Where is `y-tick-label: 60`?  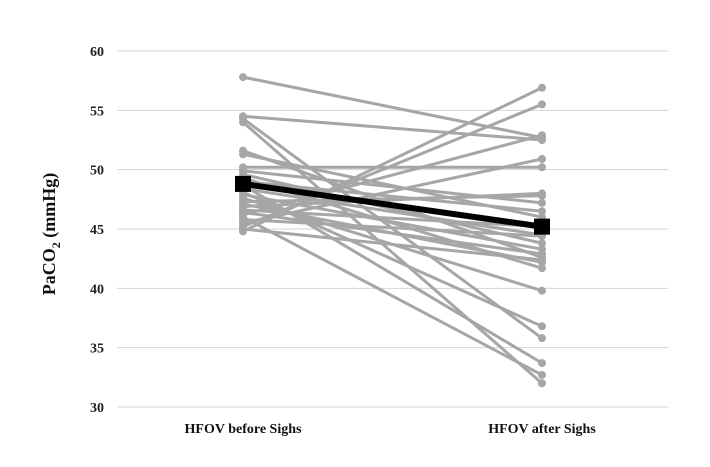
y-tick-label: 60 is located at coordinates (97, 52).